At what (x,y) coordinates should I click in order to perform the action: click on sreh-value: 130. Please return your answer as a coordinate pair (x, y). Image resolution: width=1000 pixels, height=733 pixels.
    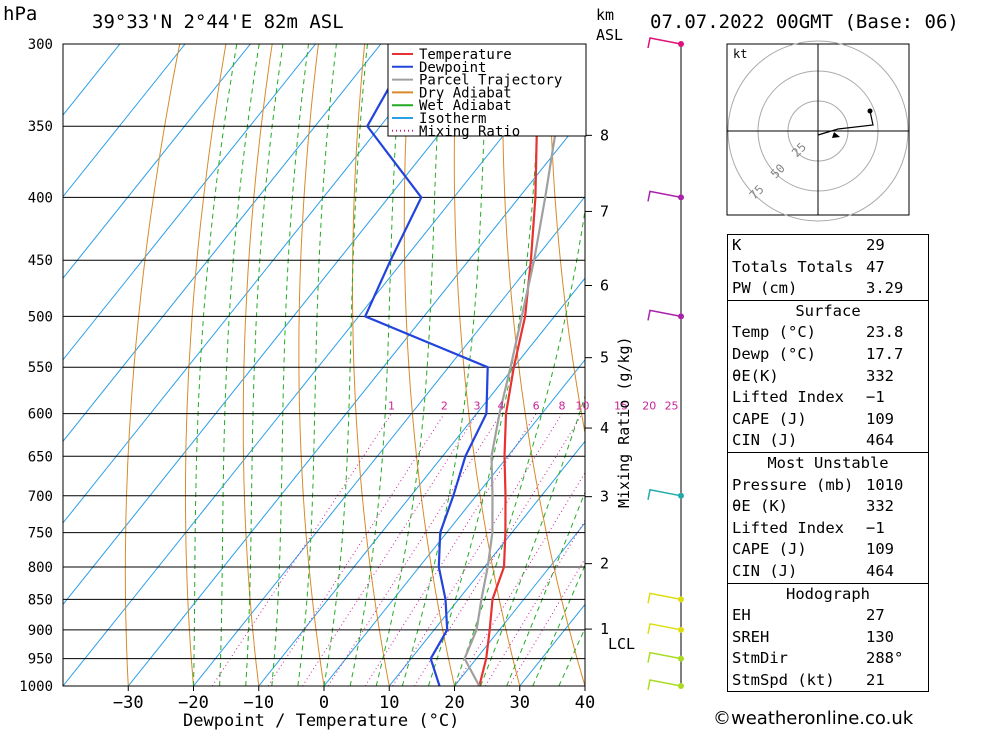
    Looking at the image, I should click on (880, 636).